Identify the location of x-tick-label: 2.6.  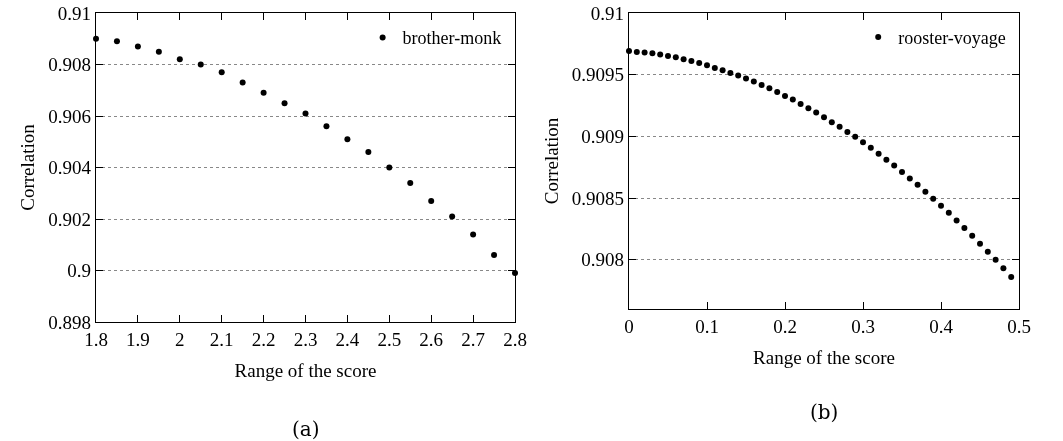
(431, 340).